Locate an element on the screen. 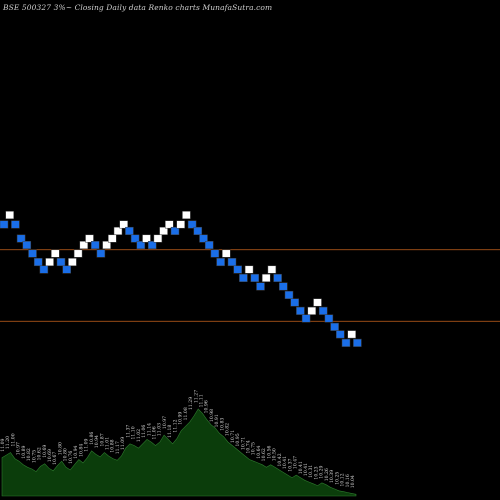  brick-49-down is located at coordinates (277, 277).